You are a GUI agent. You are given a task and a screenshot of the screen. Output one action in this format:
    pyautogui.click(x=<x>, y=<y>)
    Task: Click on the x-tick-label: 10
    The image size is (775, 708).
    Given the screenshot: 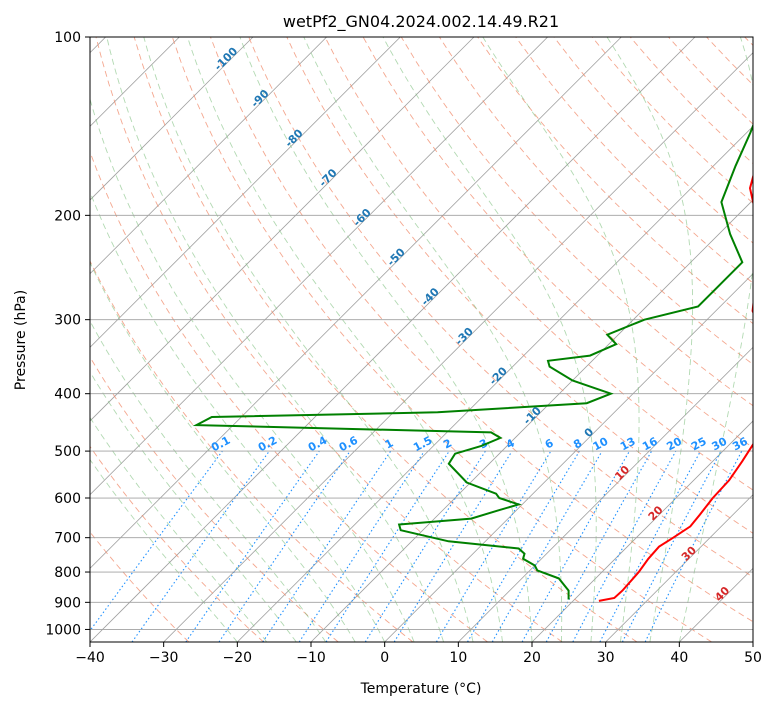 What is the action you would take?
    pyautogui.click(x=458, y=658)
    